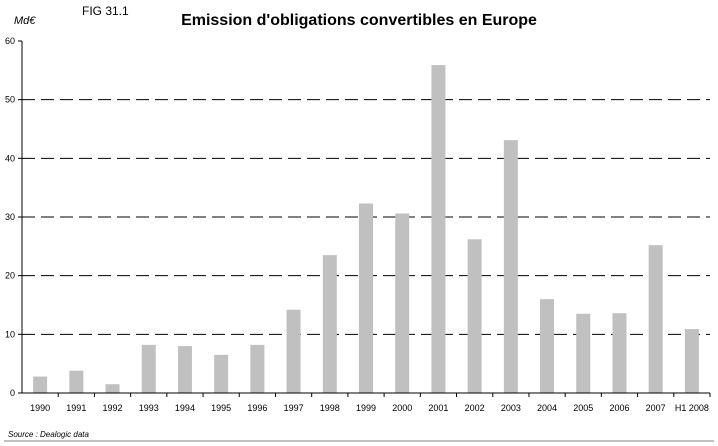 This screenshot has width=718, height=446. What do you see at coordinates (257, 408) in the screenshot?
I see `x-tick-label: 1996` at bounding box center [257, 408].